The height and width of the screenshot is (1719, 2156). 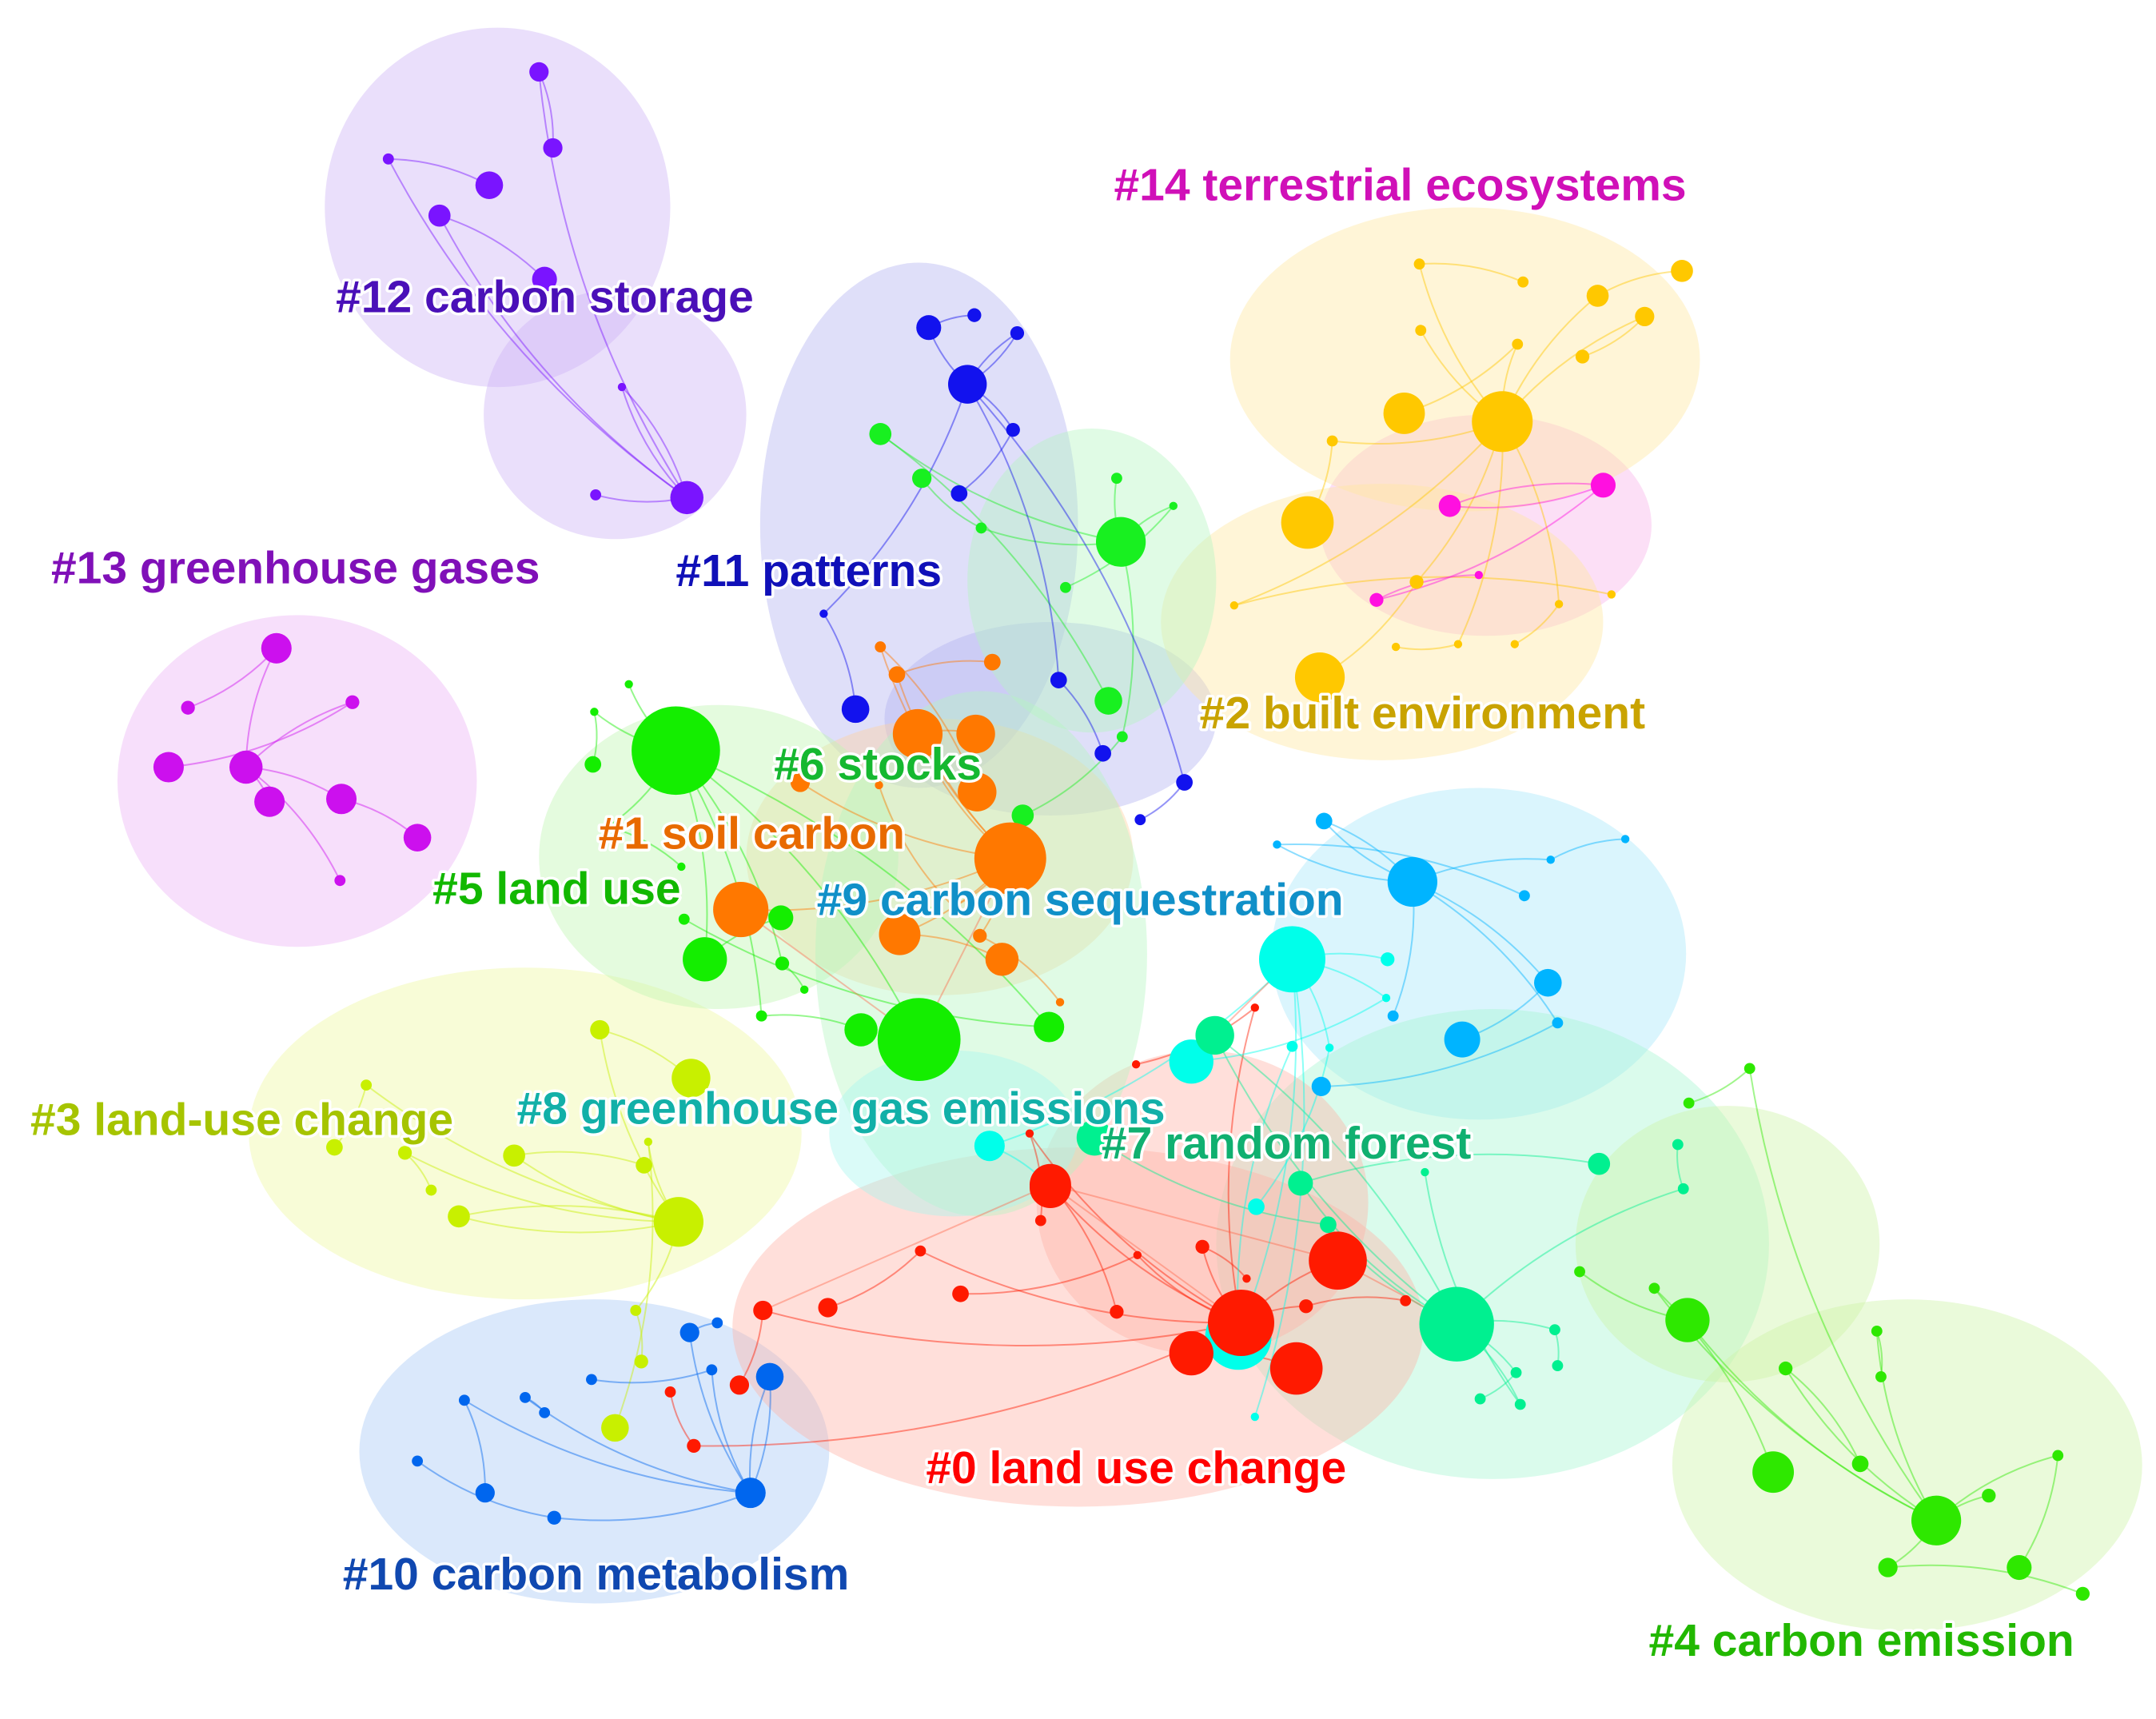 What do you see at coordinates (498, 207) in the screenshot?
I see `cluster-12-hull` at bounding box center [498, 207].